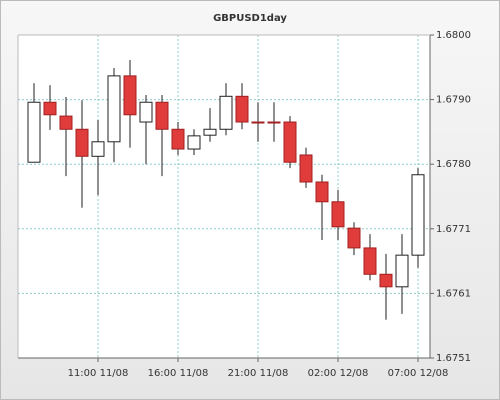 This screenshot has height=400, width=500. Describe the element at coordinates (178, 373) in the screenshot. I see `x-tick-label: 16:00 11/08` at that location.